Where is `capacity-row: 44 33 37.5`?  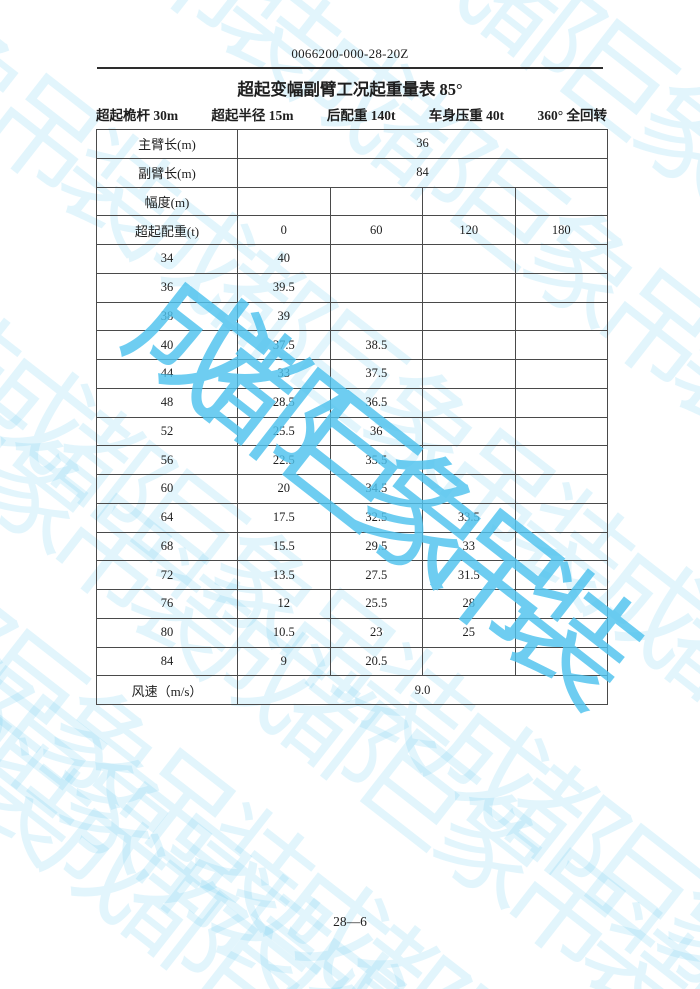
capacity-row: 44 33 37.5 is located at coordinates (352, 374).